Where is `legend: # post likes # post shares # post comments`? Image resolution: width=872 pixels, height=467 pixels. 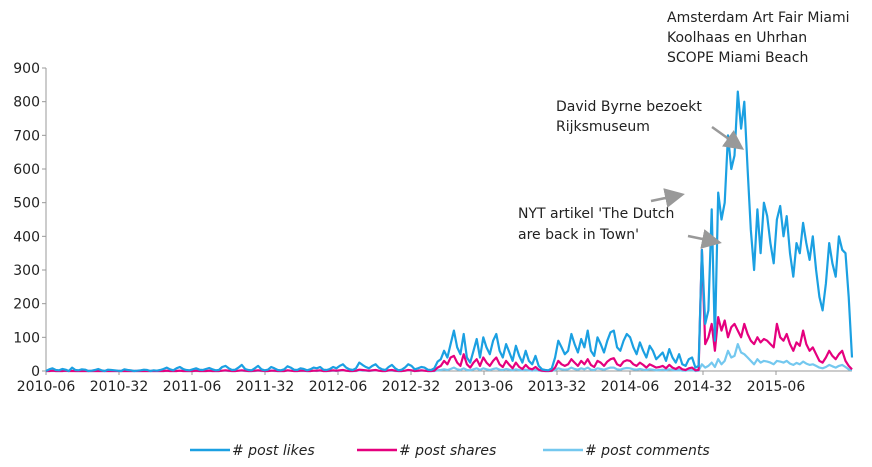 legend: # post likes # post shares # post comments is located at coordinates (450, 451).